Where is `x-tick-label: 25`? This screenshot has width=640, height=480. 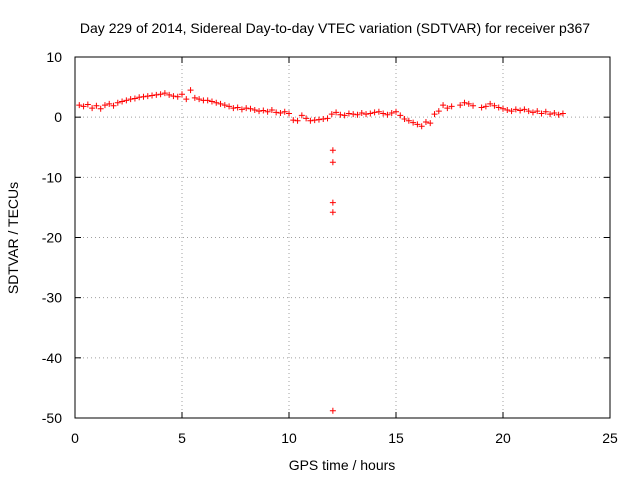
x-tick-label: 25 is located at coordinates (610, 438).